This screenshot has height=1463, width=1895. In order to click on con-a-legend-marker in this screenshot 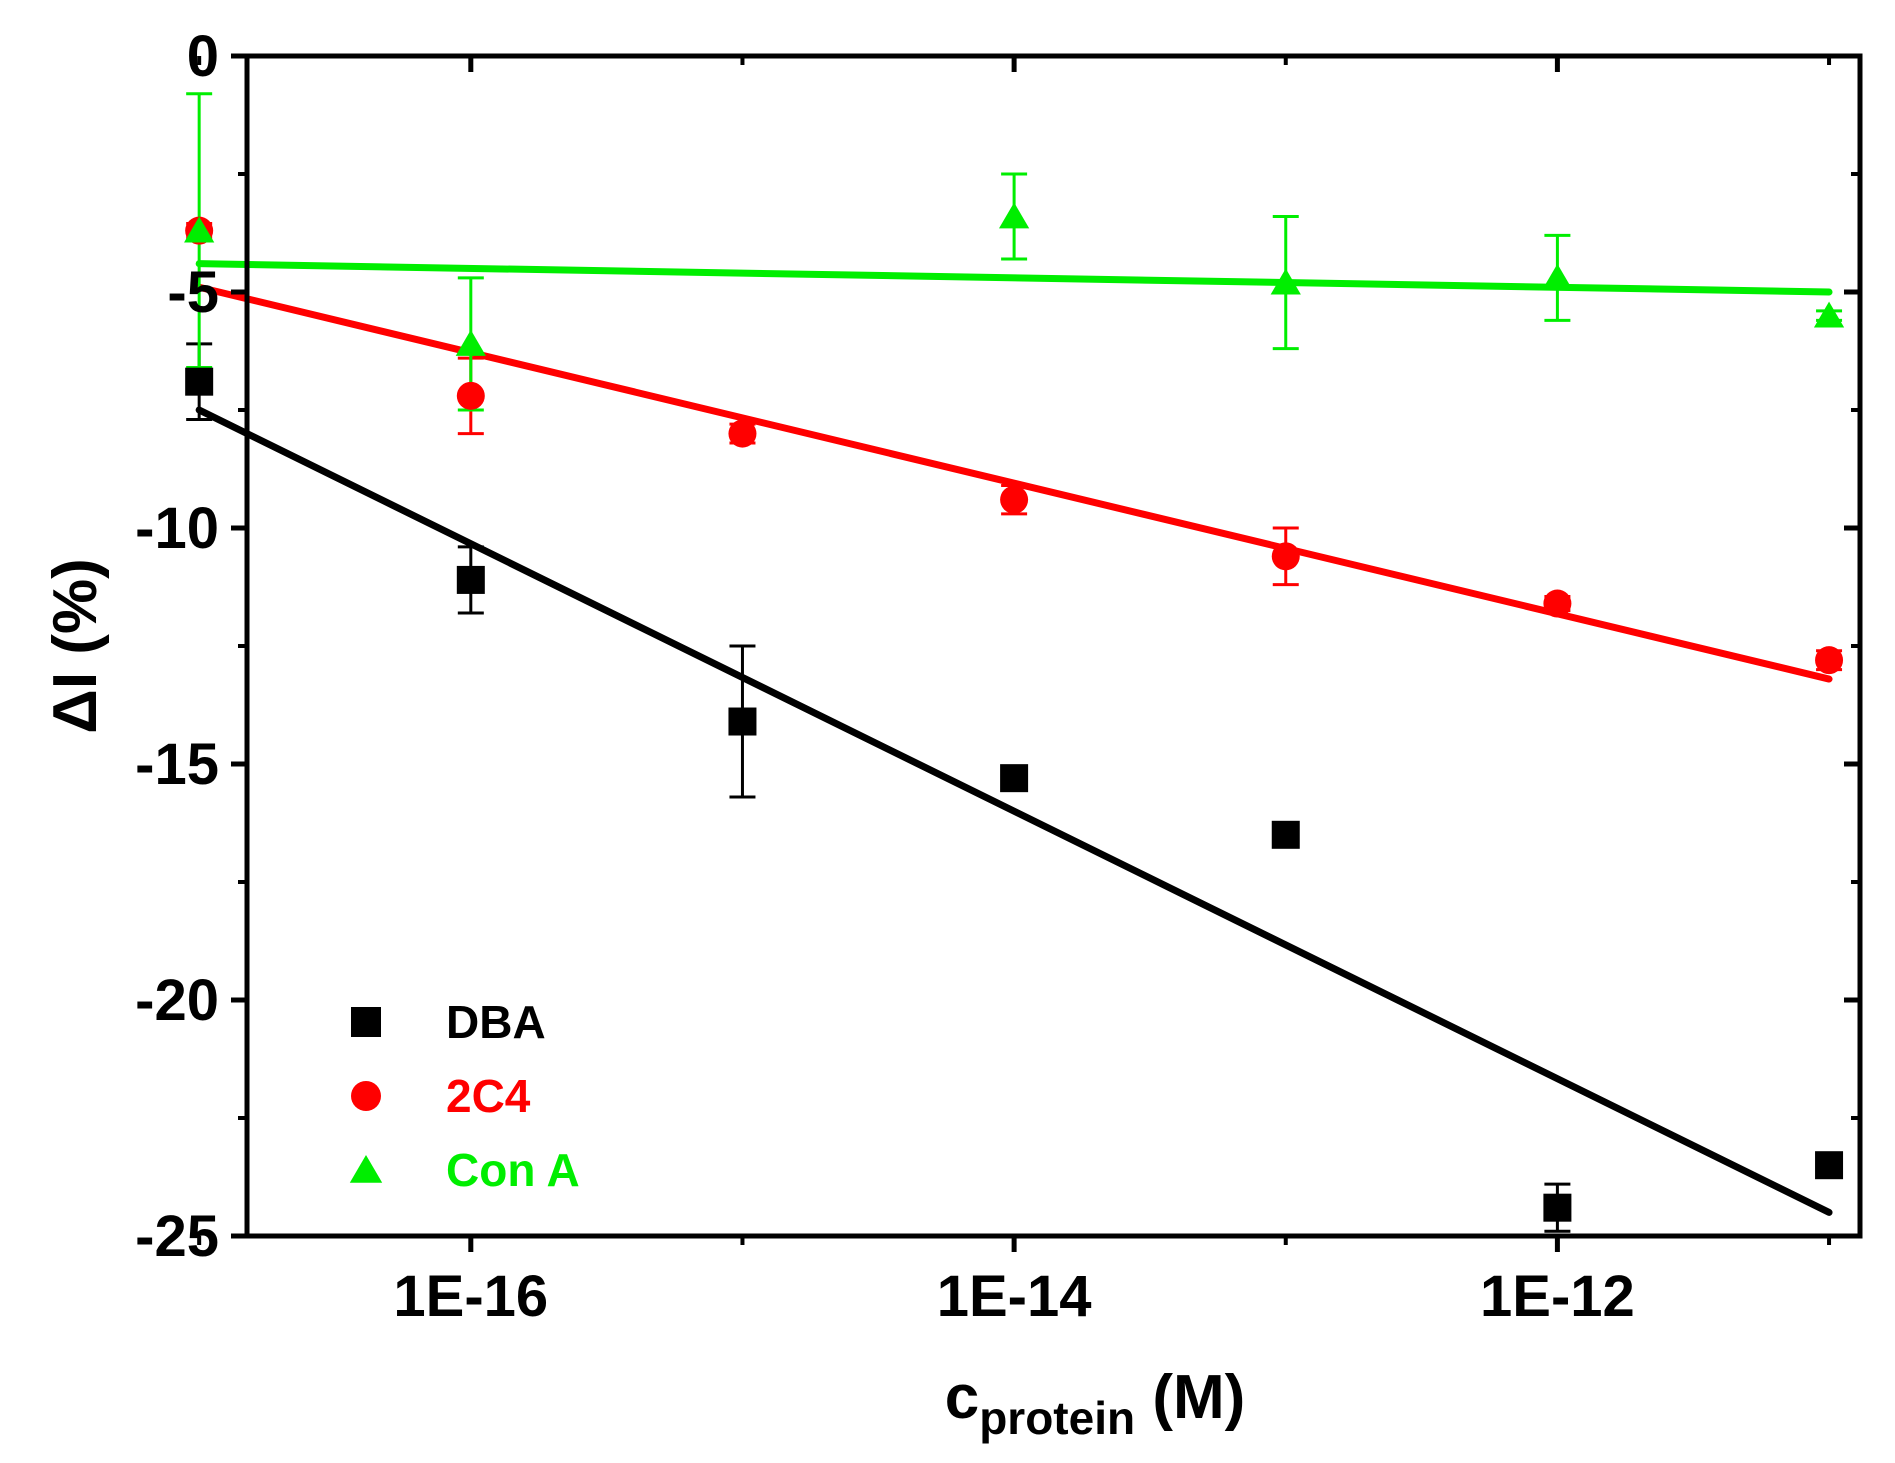, I will do `click(366, 1169)`.